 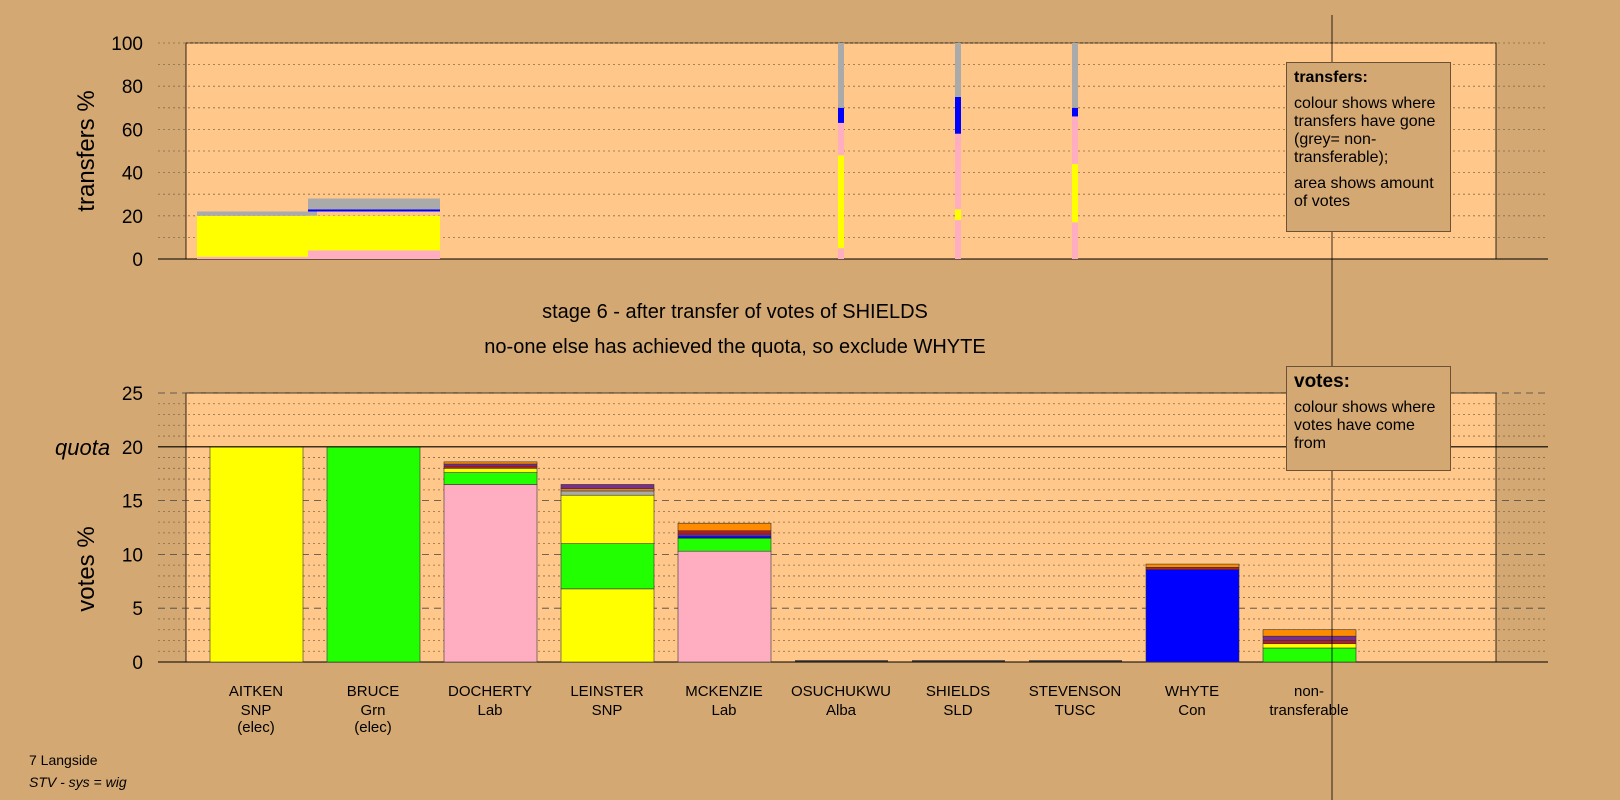 What do you see at coordinates (1309, 691) in the screenshot?
I see `candidate-name-label: non-` at bounding box center [1309, 691].